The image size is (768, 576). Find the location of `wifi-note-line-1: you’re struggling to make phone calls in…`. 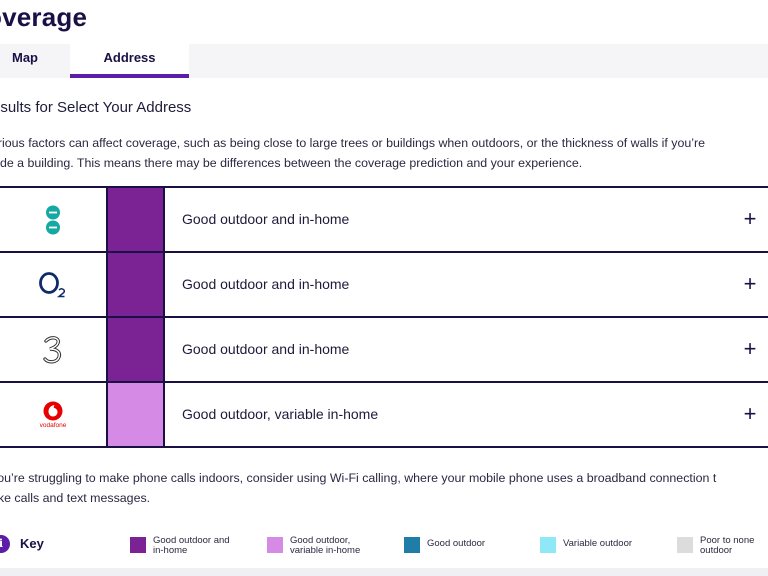

wifi-note-line-1: you’re struggling to make phone calls in… is located at coordinates (358, 478).